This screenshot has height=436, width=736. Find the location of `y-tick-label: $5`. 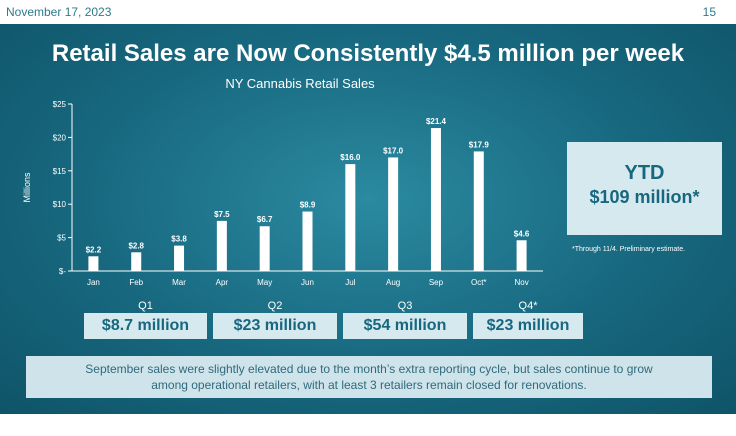

y-tick-label: $5 is located at coordinates (61, 238).